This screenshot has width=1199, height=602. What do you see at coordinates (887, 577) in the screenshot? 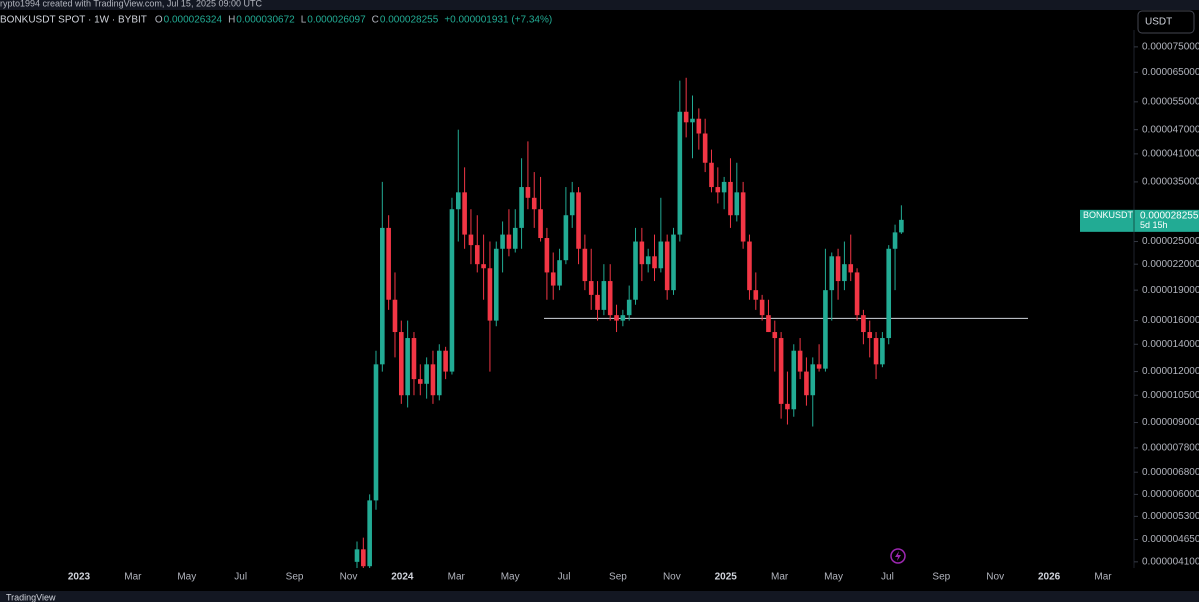
I see `x-tick-label: Jul` at bounding box center [887, 577].